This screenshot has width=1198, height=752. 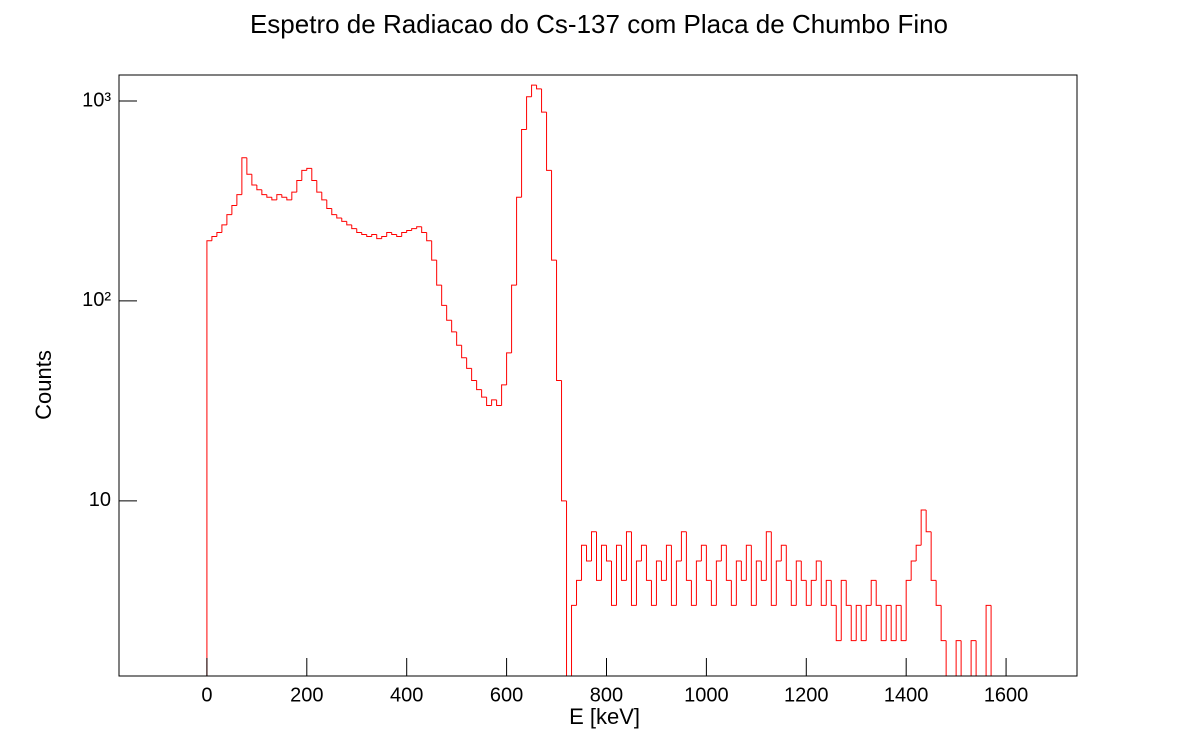 What do you see at coordinates (1006, 695) in the screenshot?
I see `x-tick-label: 1600` at bounding box center [1006, 695].